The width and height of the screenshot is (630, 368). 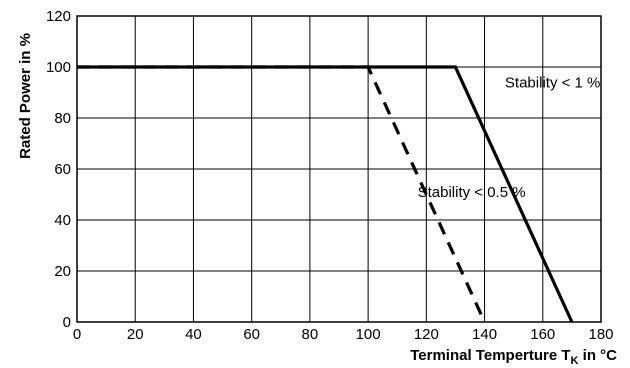 I want to click on chart-annotations: Stability < 1 % Stability < 0.5 %, so click(x=509, y=137).